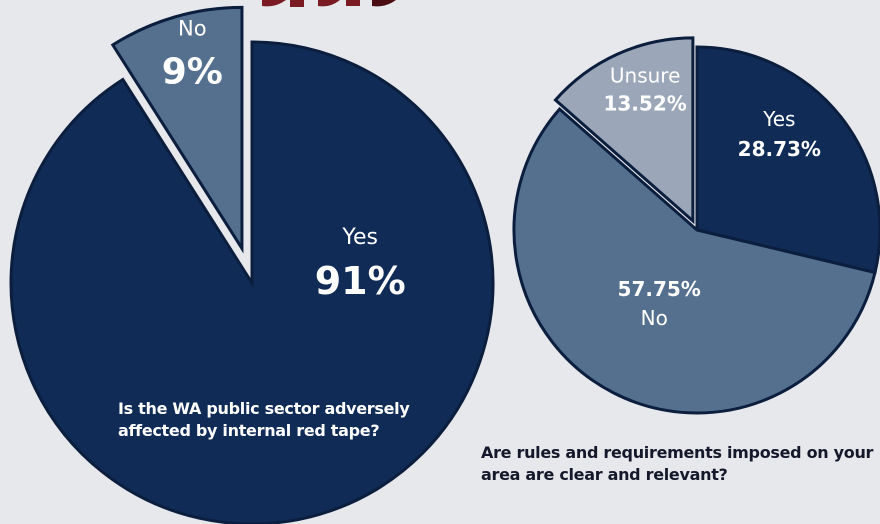 This screenshot has width=880, height=524. I want to click on slice-no-value: 9%, so click(192, 71).